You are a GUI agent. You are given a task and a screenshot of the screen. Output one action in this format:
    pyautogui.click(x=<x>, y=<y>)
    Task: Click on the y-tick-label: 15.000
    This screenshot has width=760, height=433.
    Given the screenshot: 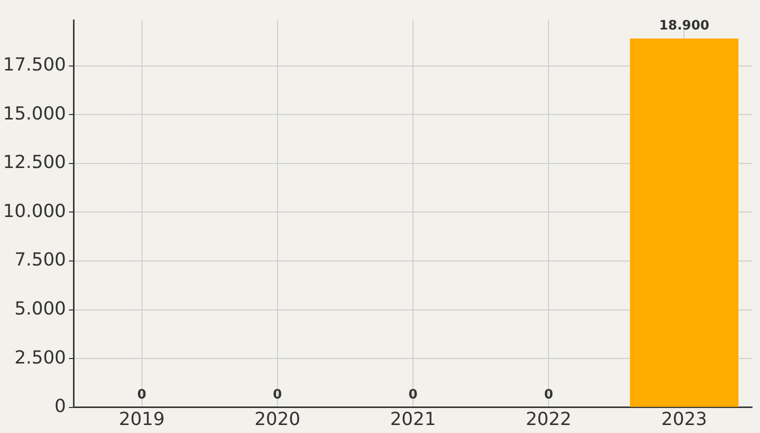 What is the action you would take?
    pyautogui.click(x=34, y=113)
    